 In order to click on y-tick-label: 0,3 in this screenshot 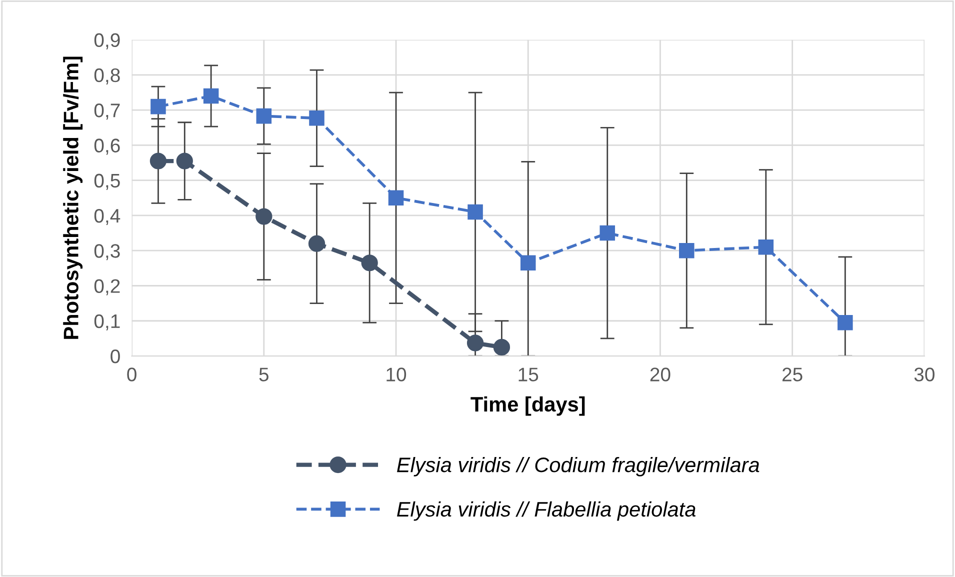, I will do `click(107, 252)`.